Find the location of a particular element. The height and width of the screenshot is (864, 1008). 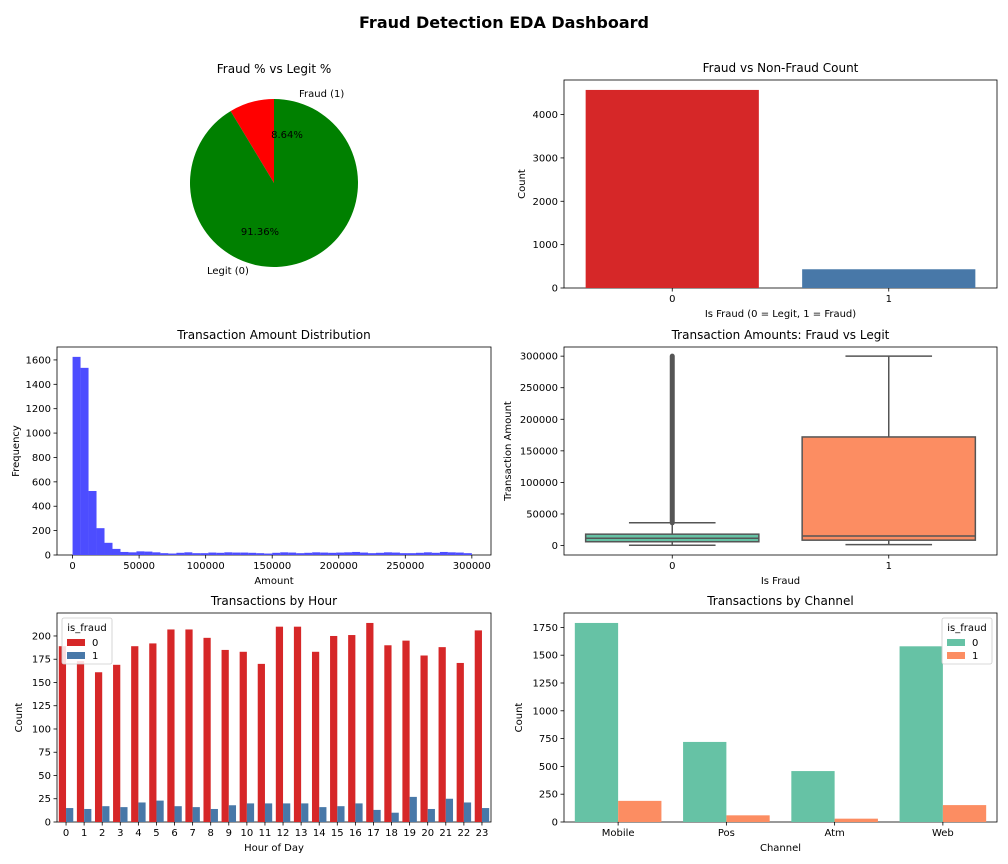

y-tick-label: 1200 is located at coordinates (38, 409).